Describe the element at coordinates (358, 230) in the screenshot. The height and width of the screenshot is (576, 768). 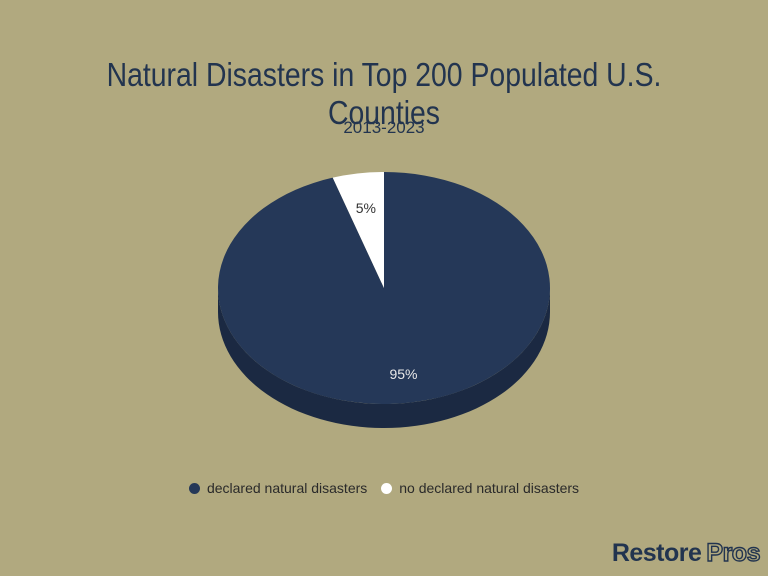
I see `pie-slice-not-declared` at that location.